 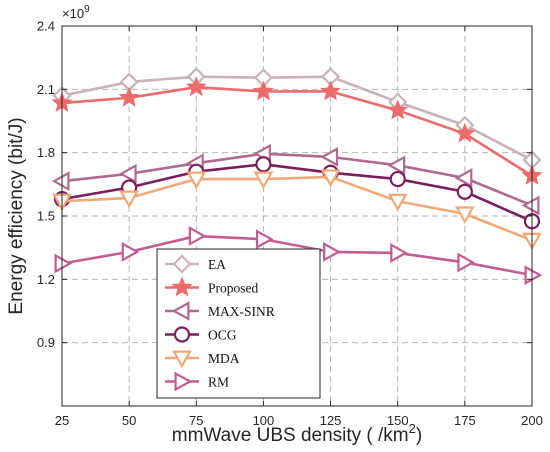 What do you see at coordinates (532, 420) in the screenshot?
I see `x-tick-label: 200` at bounding box center [532, 420].